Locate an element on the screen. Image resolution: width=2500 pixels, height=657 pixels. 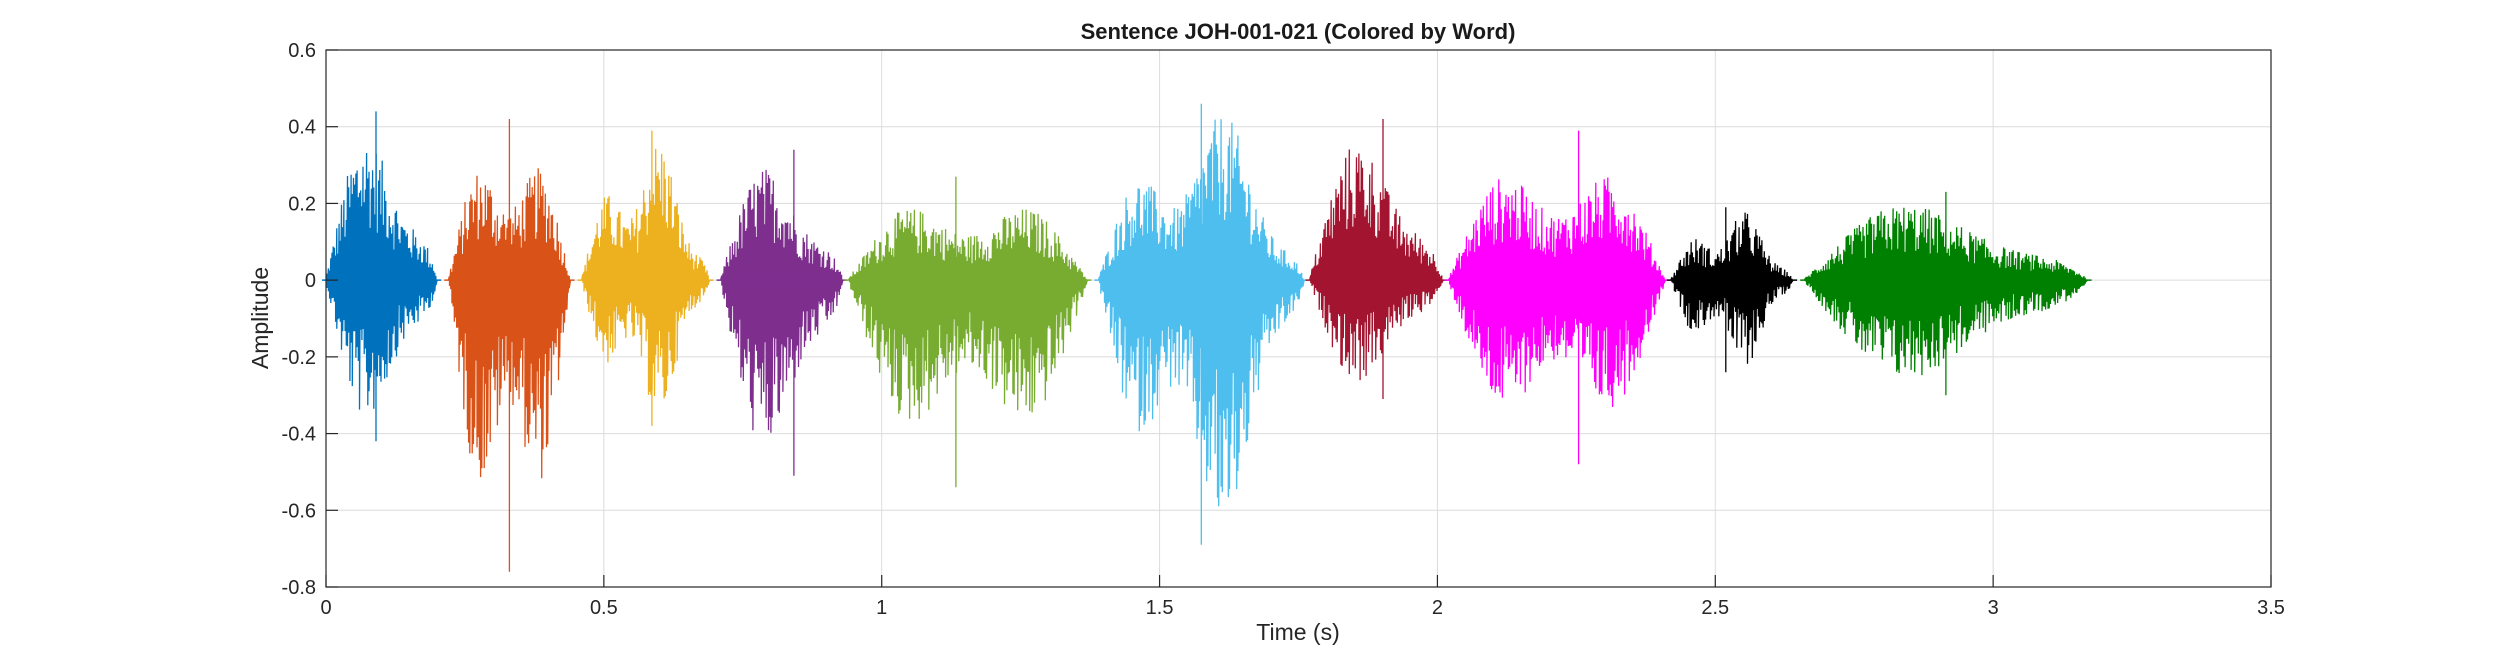
chart-title: Sentence JOH-001-021 (Colored by Word) is located at coordinates (1298, 31).